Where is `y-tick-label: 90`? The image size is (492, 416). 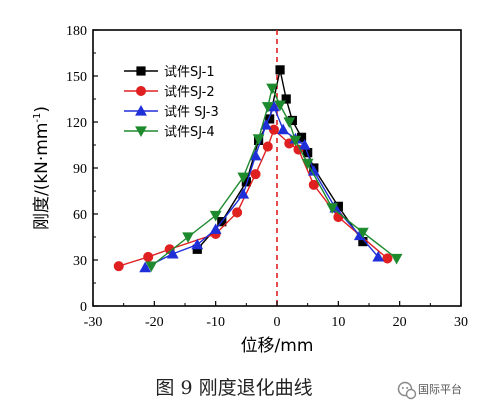 y-tick-label: 90 is located at coordinates (80, 169).